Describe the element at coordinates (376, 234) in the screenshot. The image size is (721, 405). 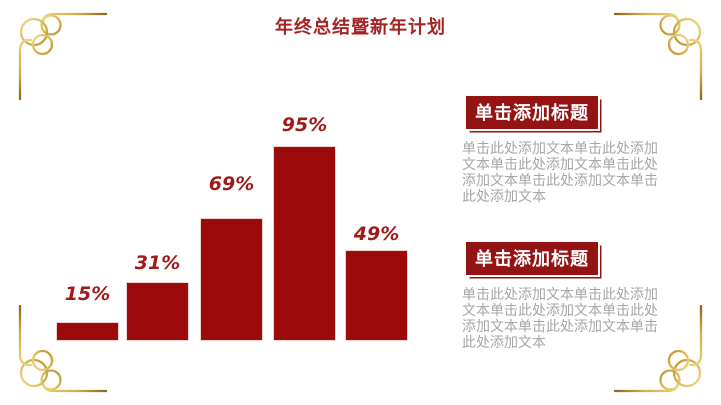
I see `bar-value-label: 49%` at that location.